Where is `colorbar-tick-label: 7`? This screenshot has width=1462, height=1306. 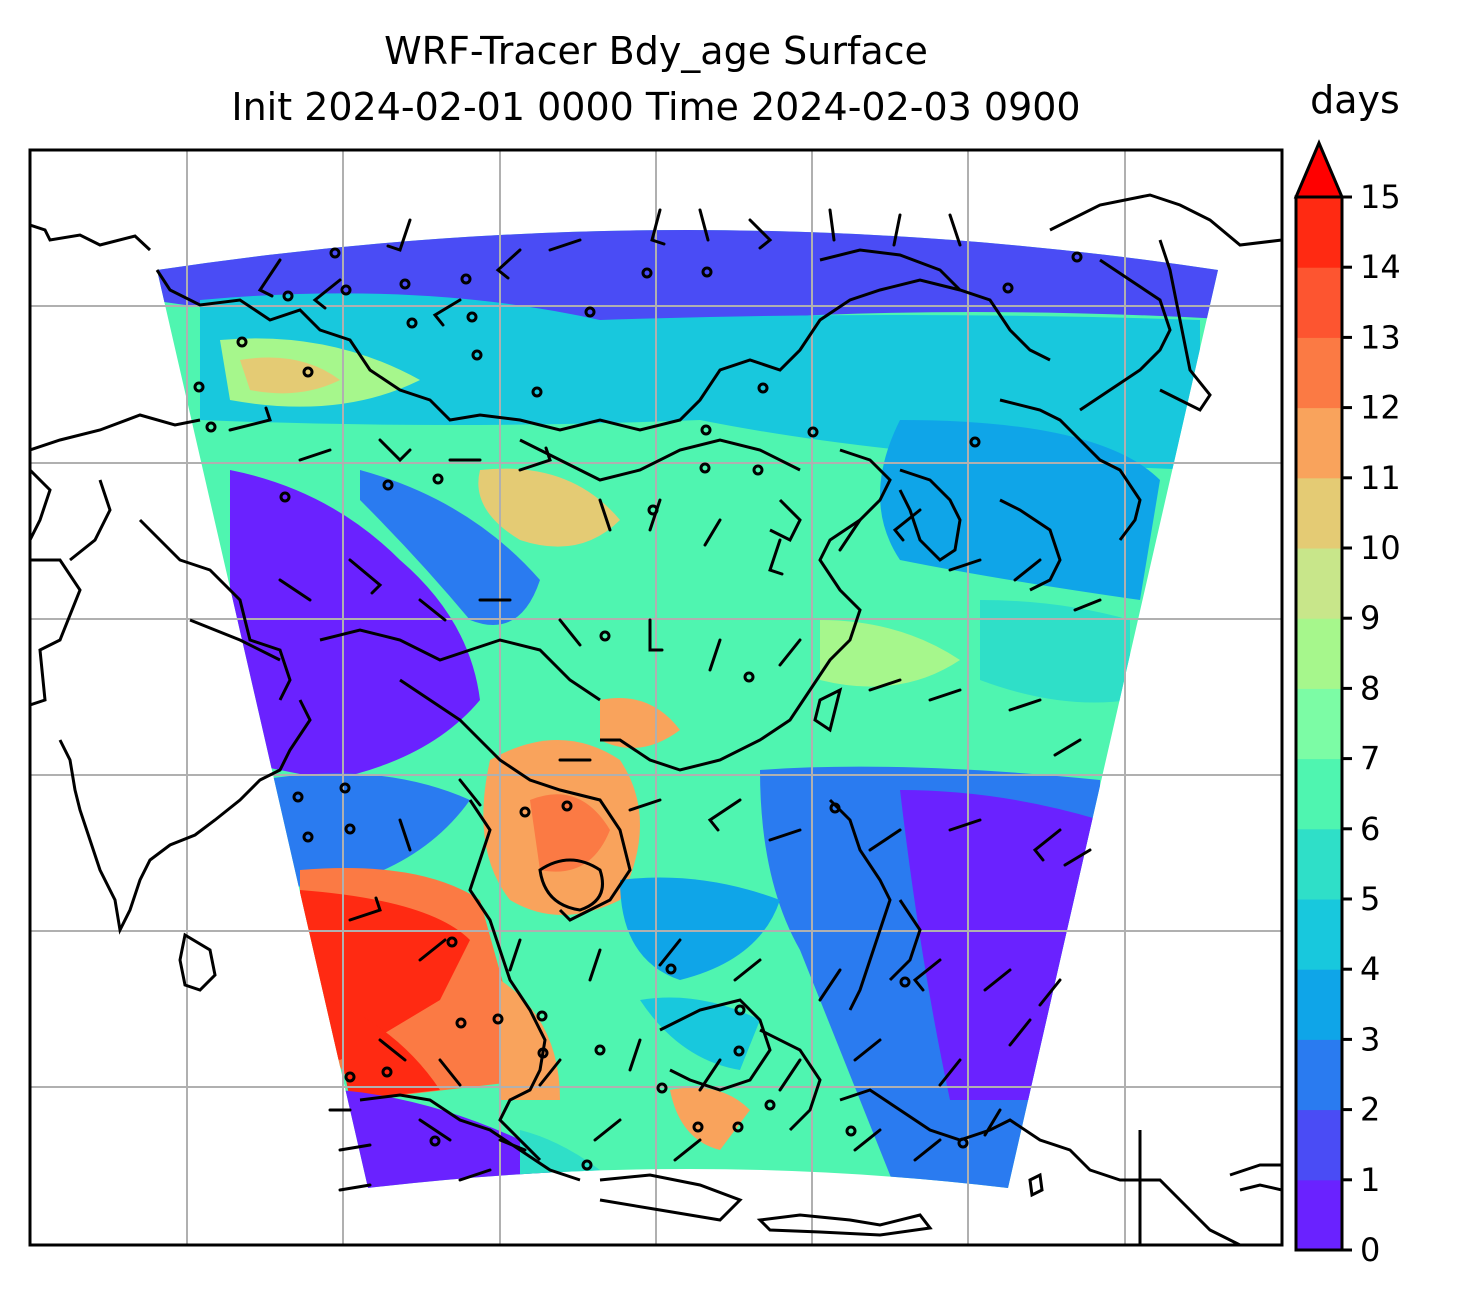 colorbar-tick-label: 7 is located at coordinates (1370, 759).